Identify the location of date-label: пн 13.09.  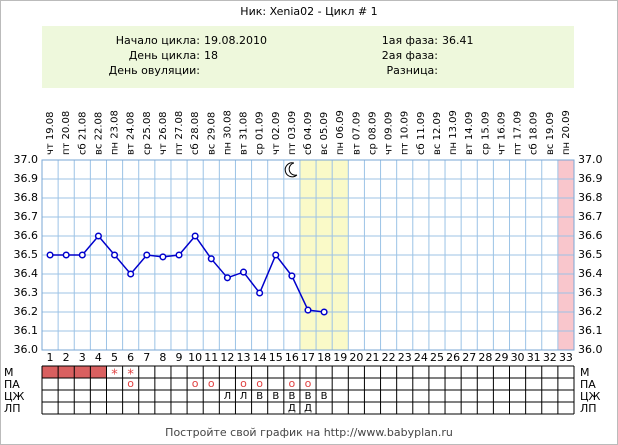
(453, 132).